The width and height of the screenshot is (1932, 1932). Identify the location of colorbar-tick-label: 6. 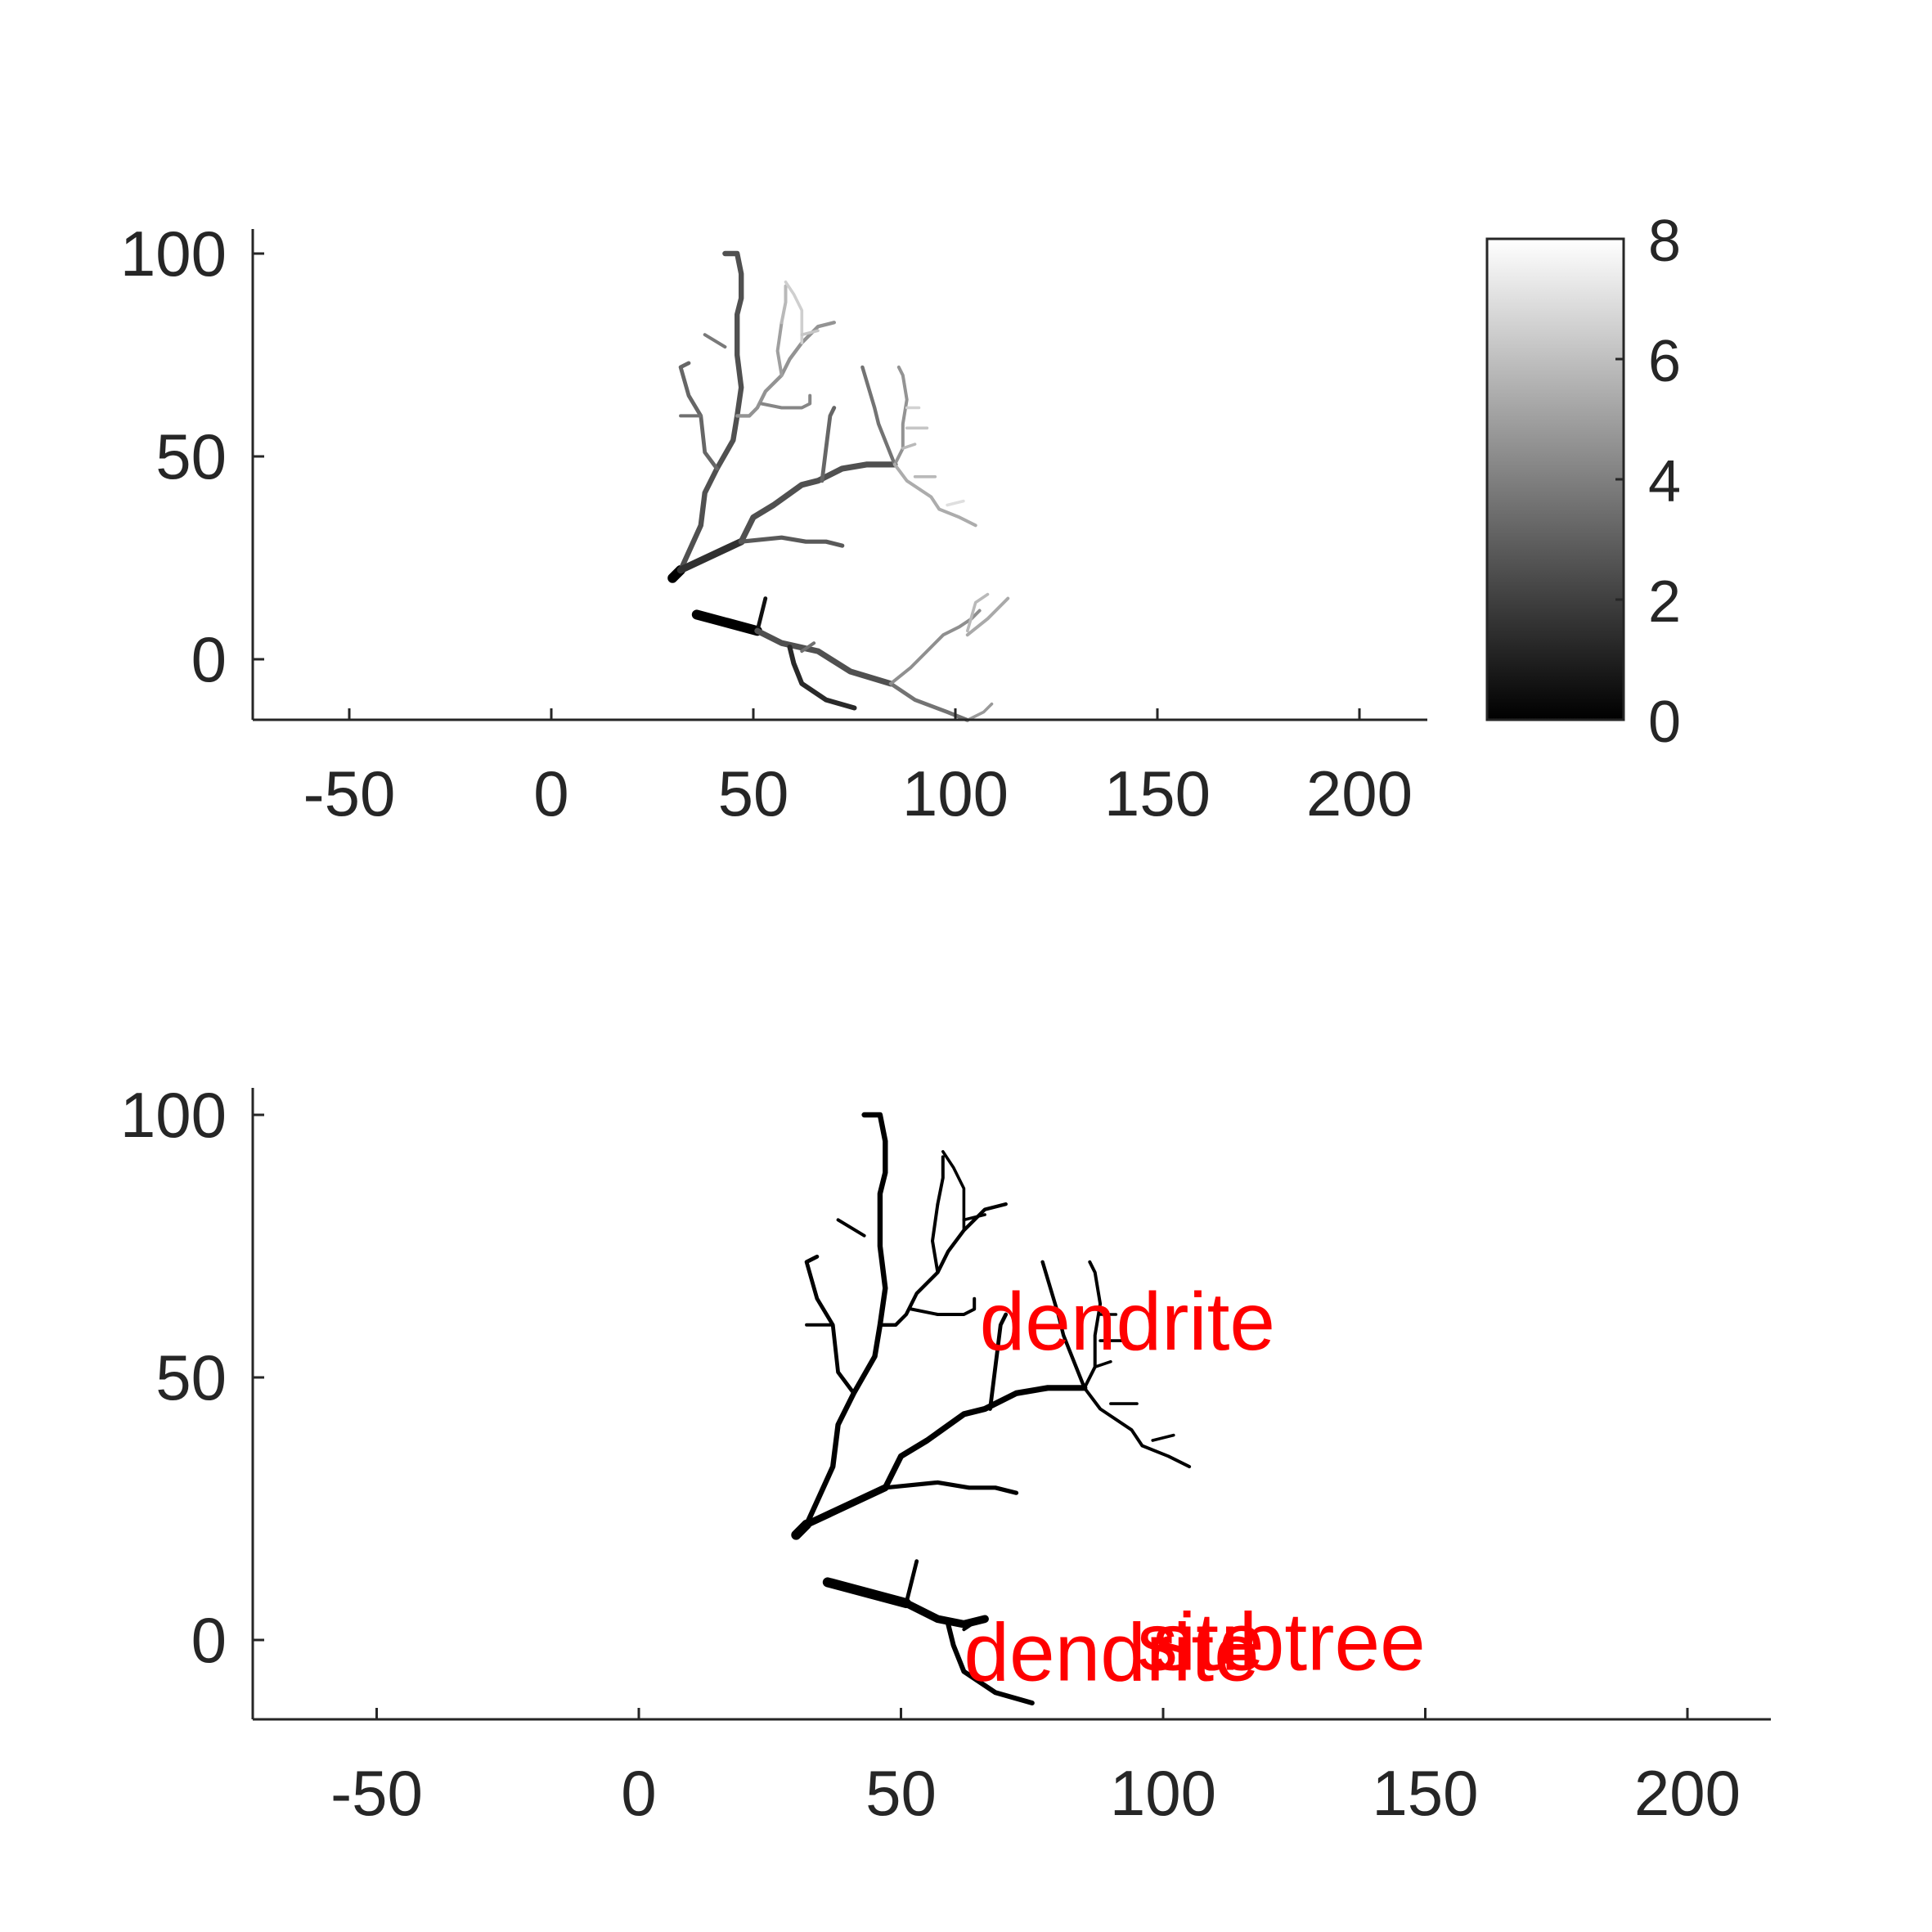
(1665, 362).